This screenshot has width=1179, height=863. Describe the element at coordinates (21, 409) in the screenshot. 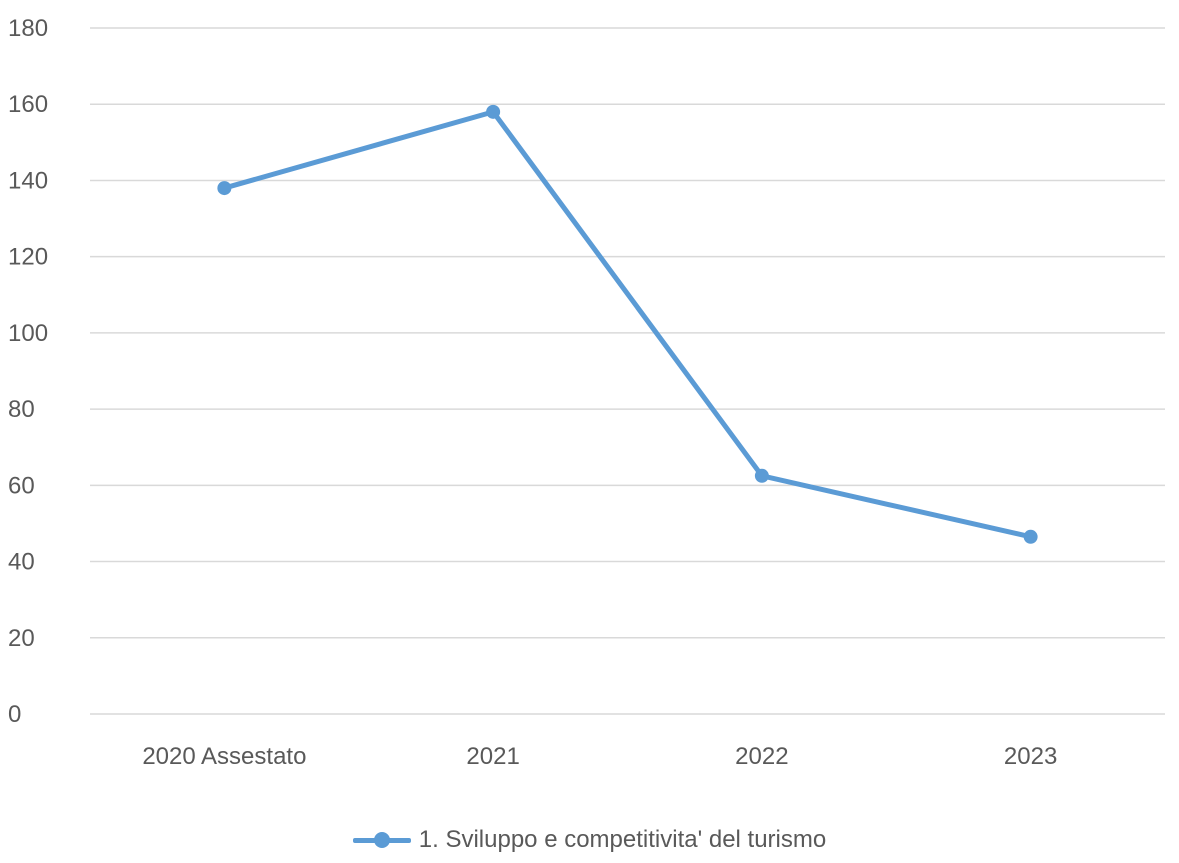

I see `y-tick-label: 80` at that location.